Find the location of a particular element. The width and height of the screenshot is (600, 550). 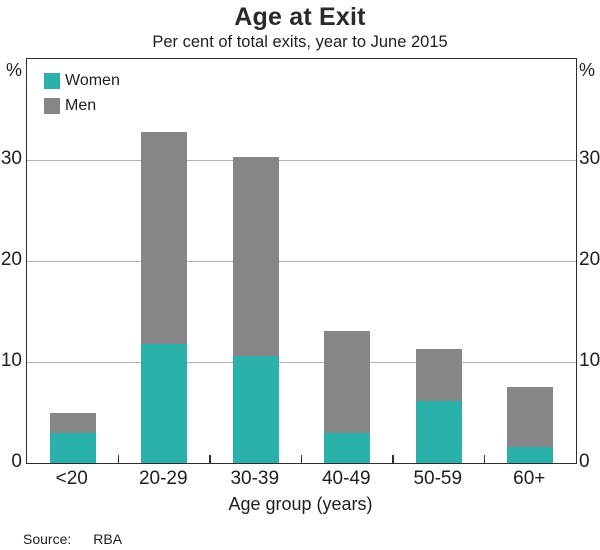

bar-<20-men is located at coordinates (72, 422).